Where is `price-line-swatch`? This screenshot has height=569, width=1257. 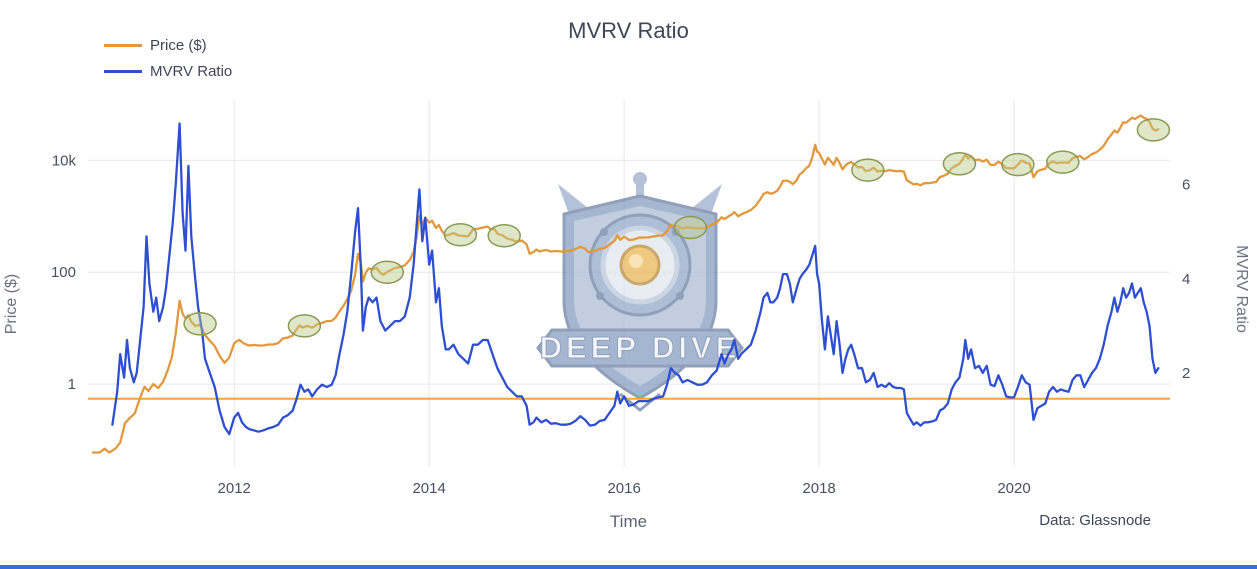 price-line-swatch is located at coordinates (123, 45).